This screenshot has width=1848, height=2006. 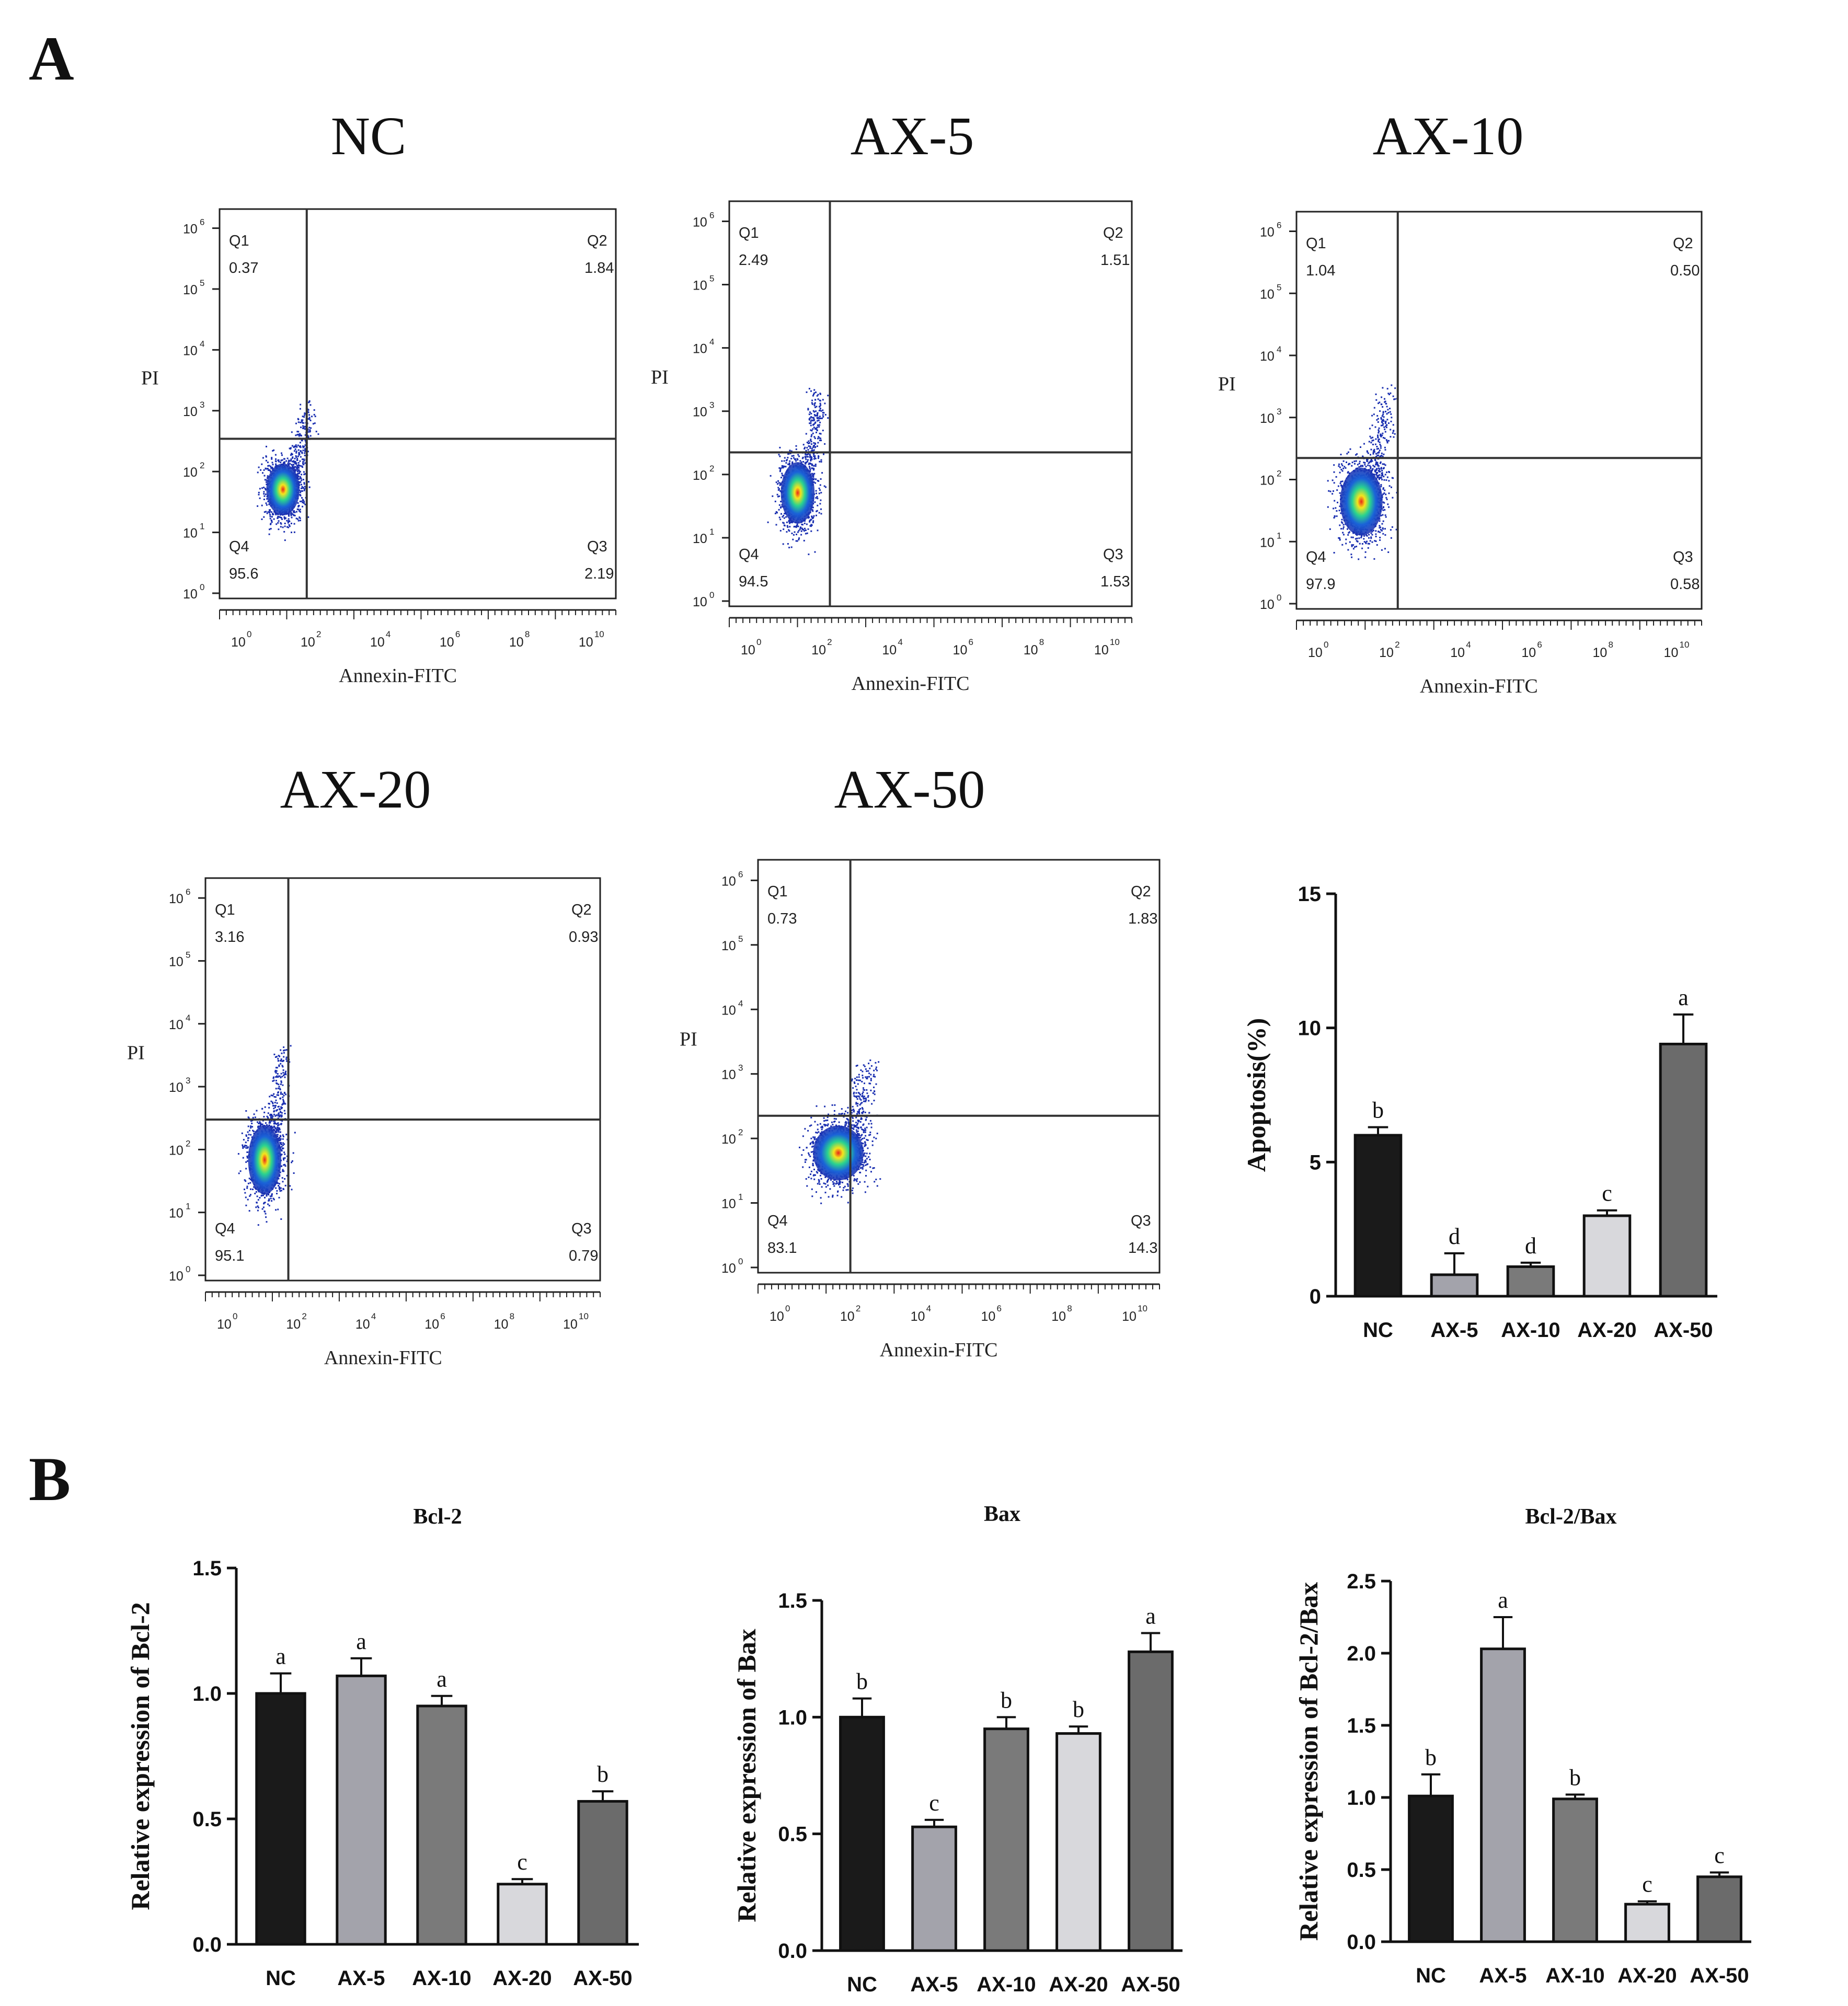 What do you see at coordinates (797, 493) in the screenshot?
I see `density-core` at bounding box center [797, 493].